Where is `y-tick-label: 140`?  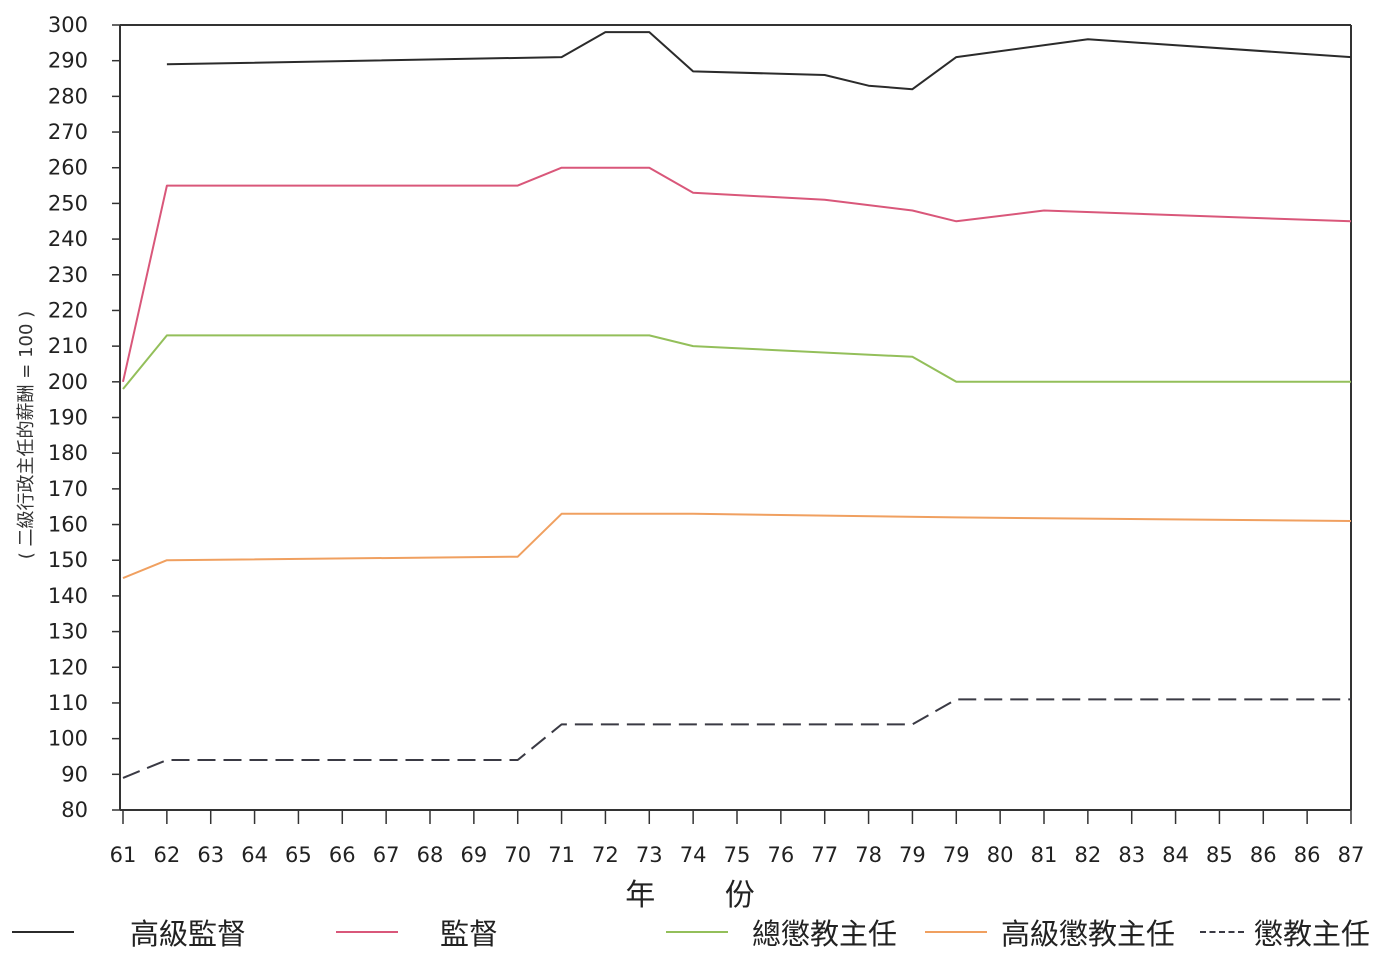 y-tick-label: 140 is located at coordinates (68, 596).